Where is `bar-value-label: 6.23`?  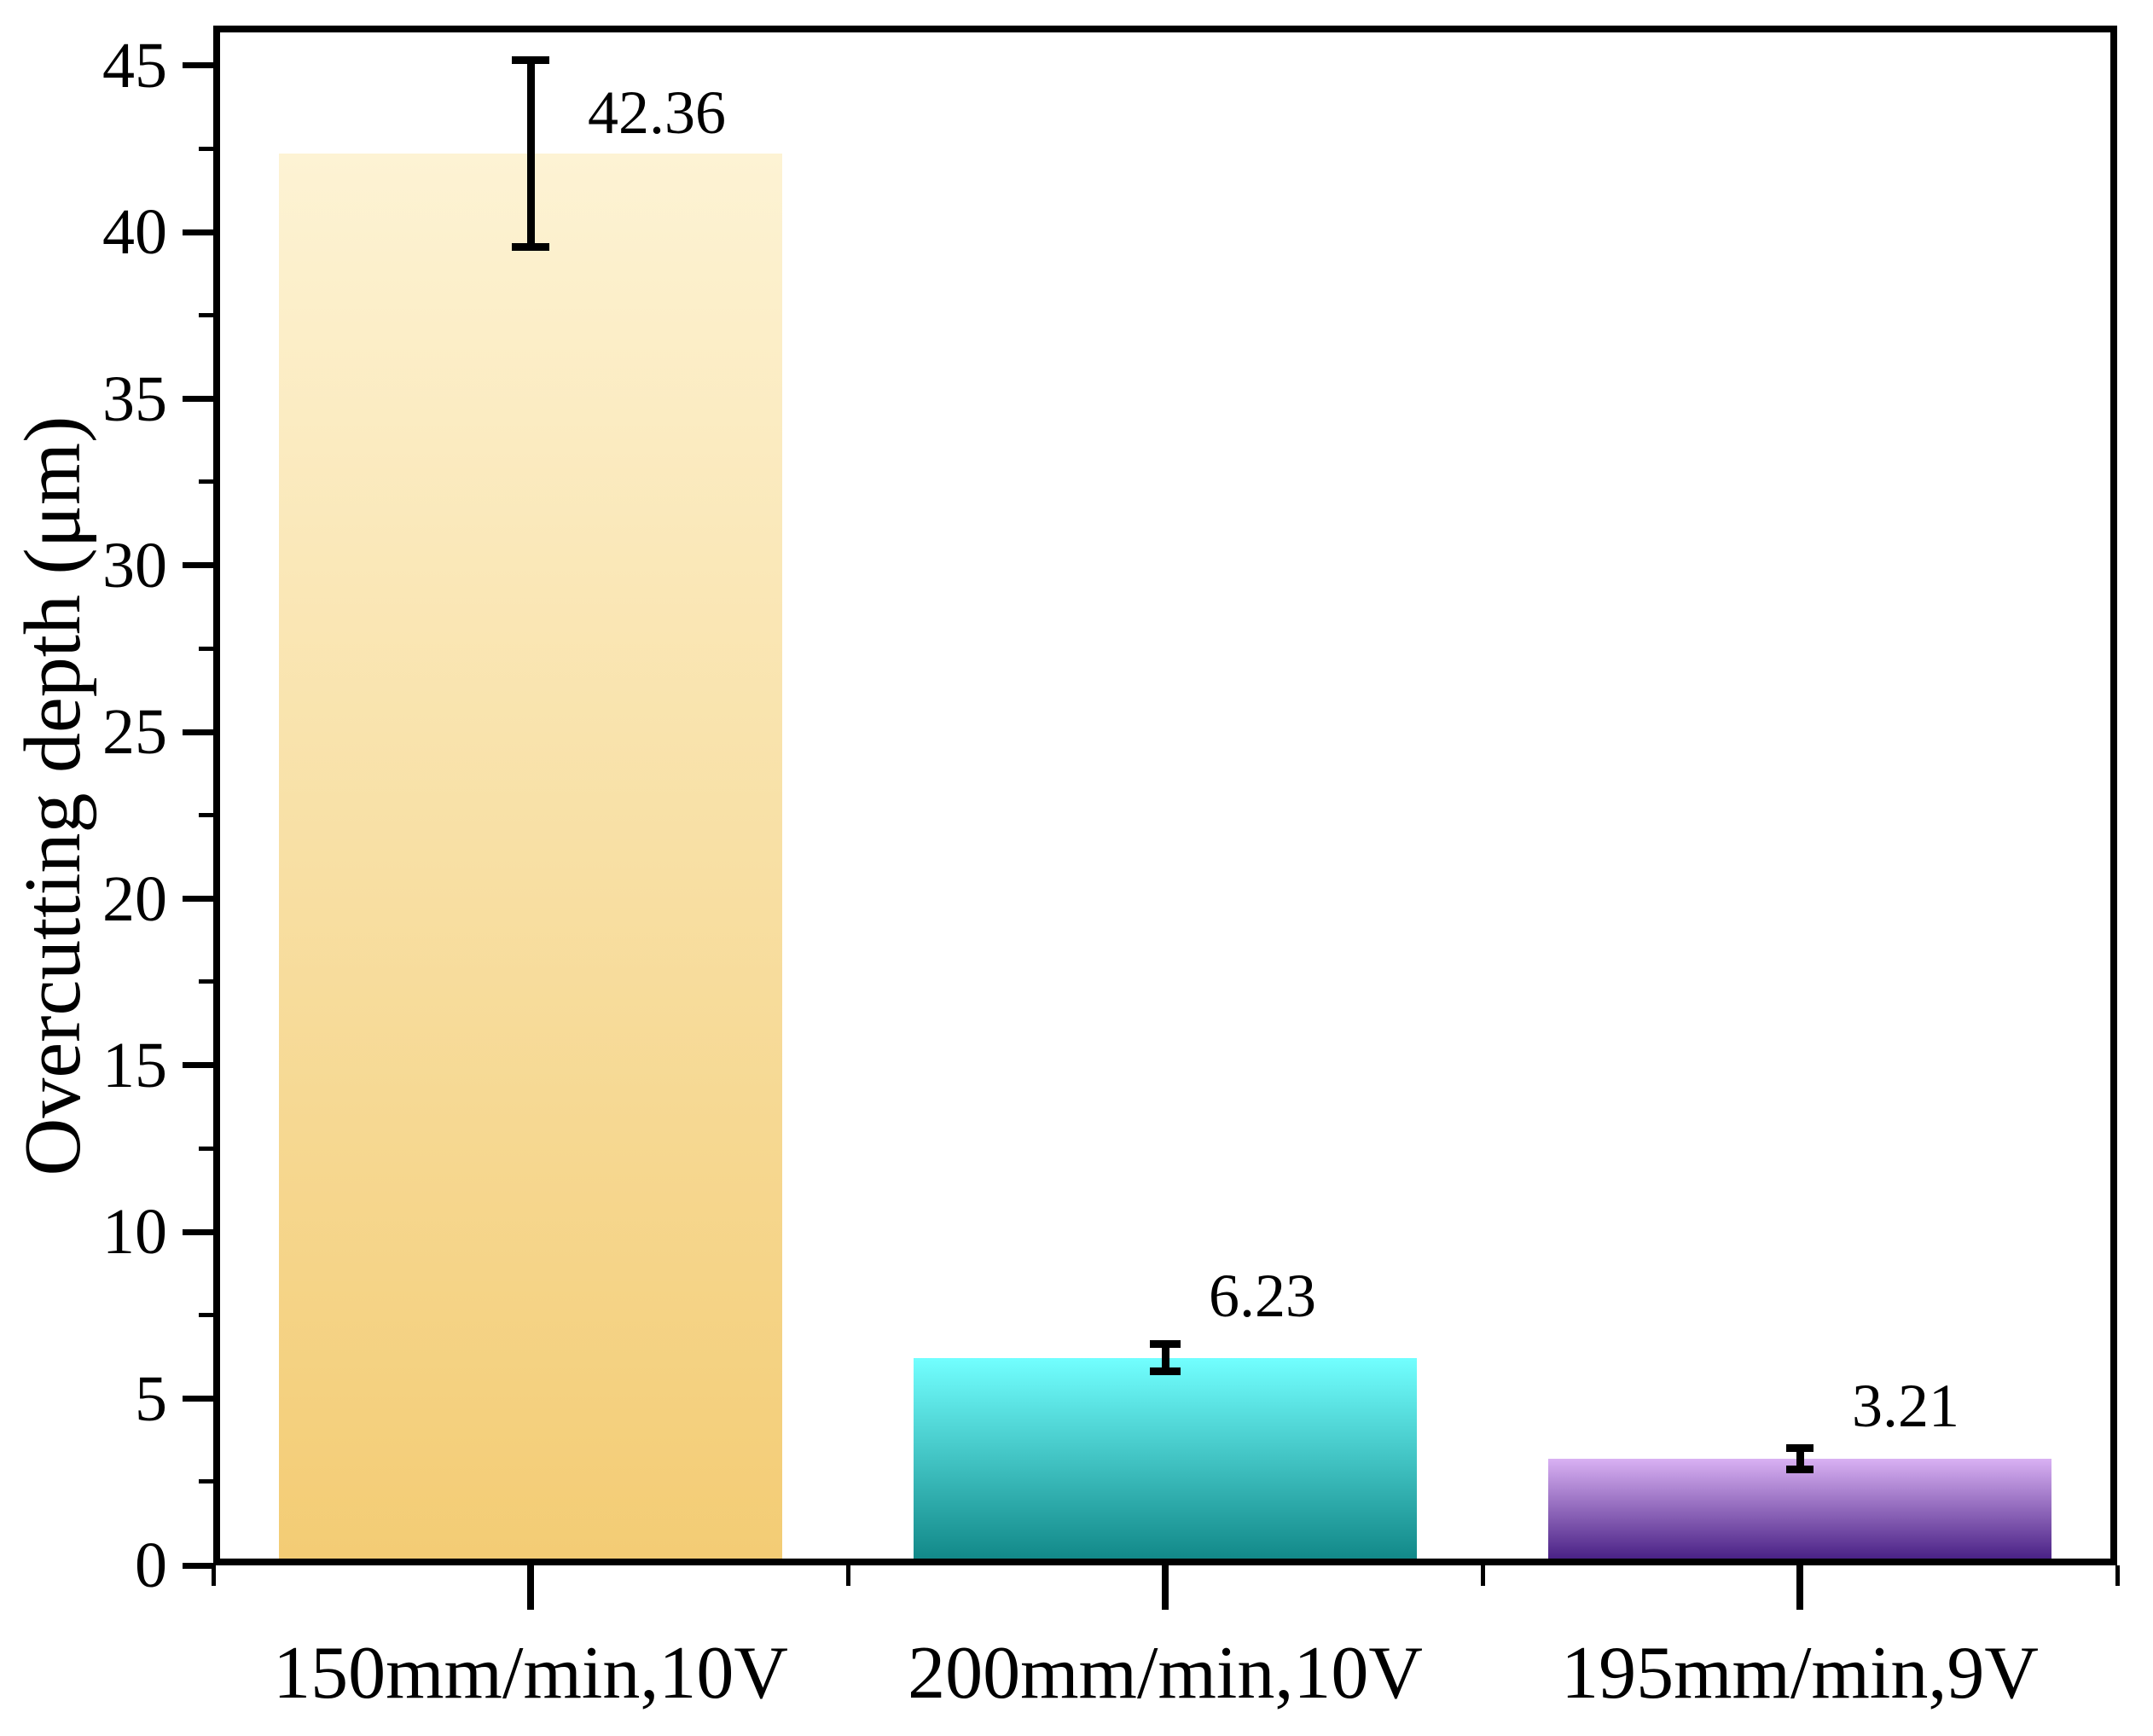 bar-value-label: 6.23 is located at coordinates (1262, 1296).